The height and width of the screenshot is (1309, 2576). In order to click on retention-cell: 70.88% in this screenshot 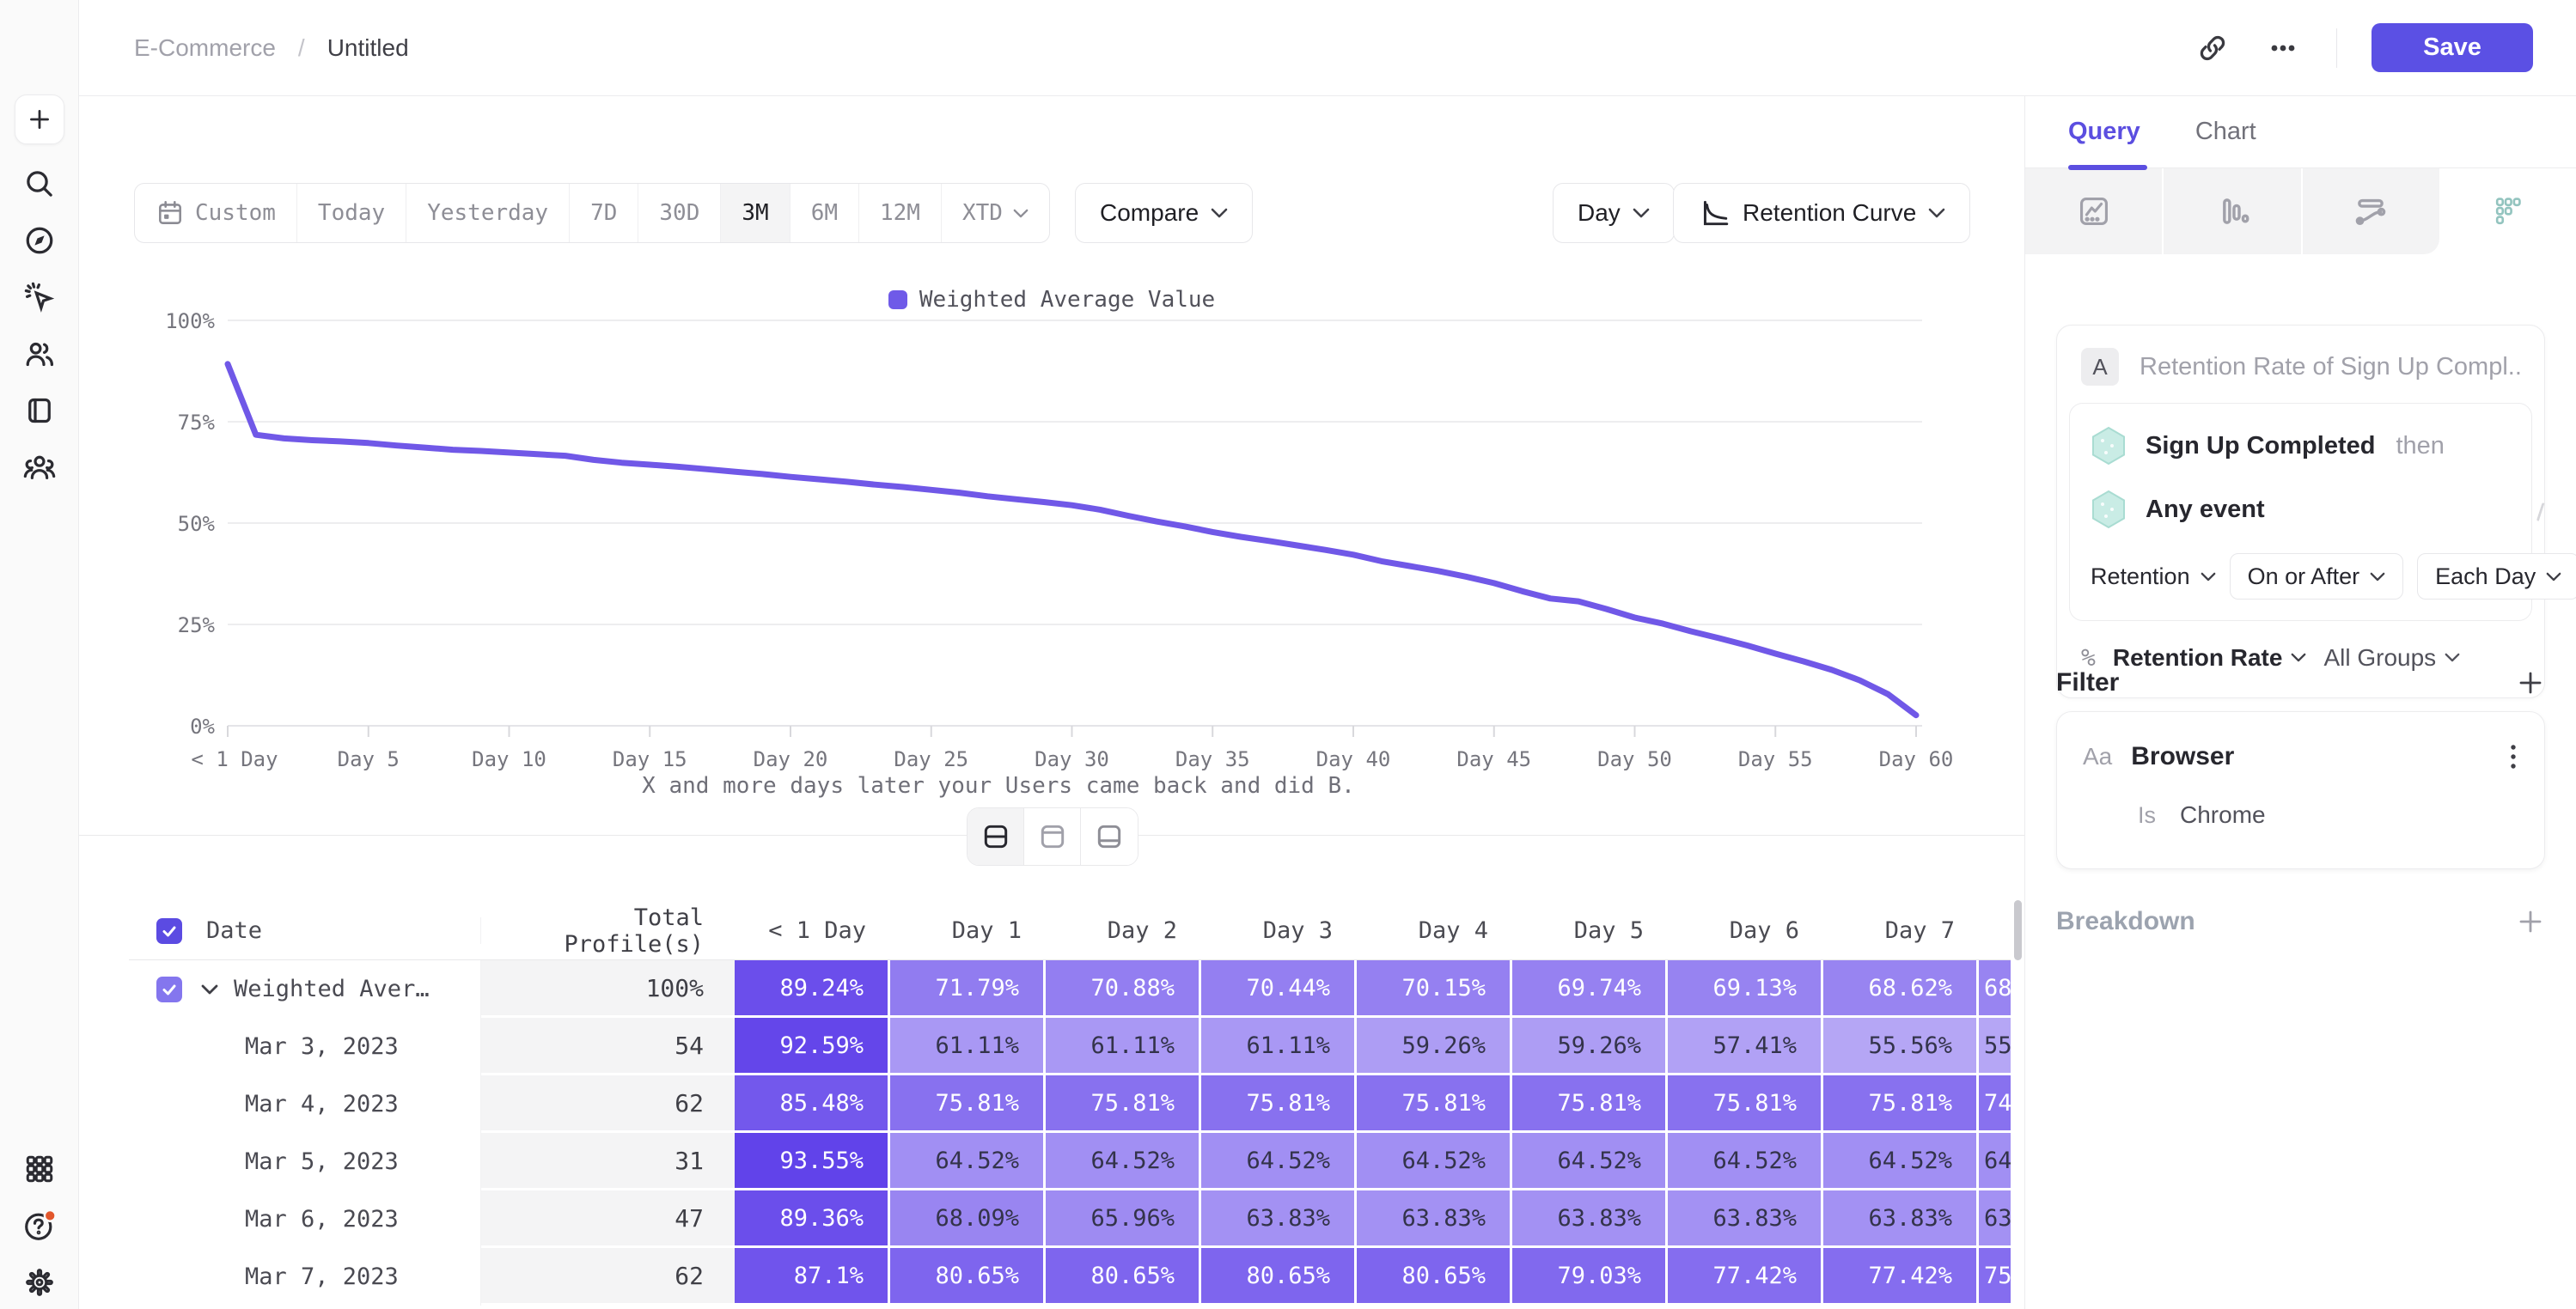, I will do `click(1123, 989)`.